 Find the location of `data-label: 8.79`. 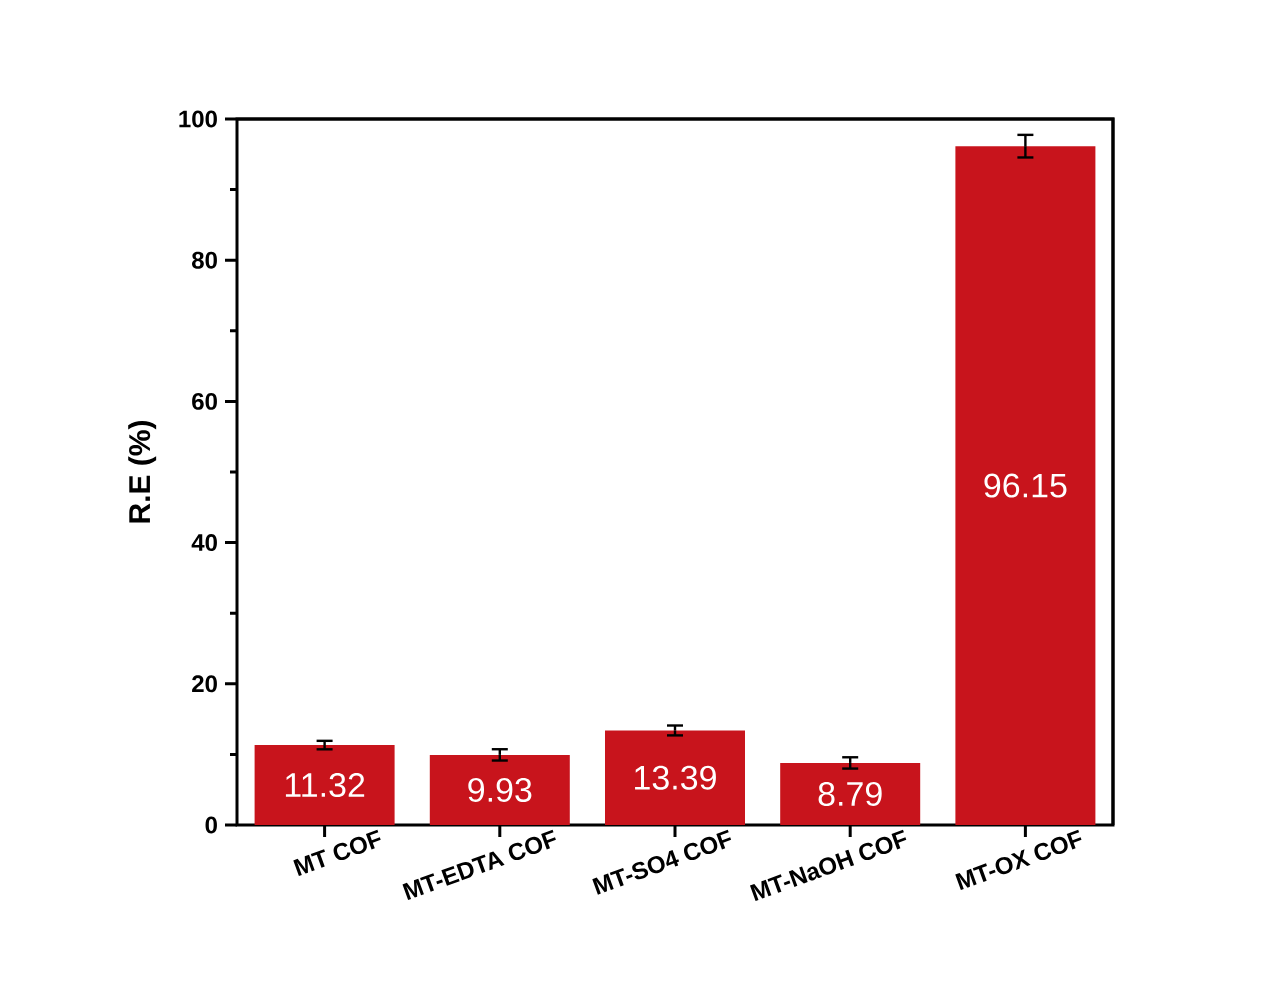

data-label: 8.79 is located at coordinates (850, 794).